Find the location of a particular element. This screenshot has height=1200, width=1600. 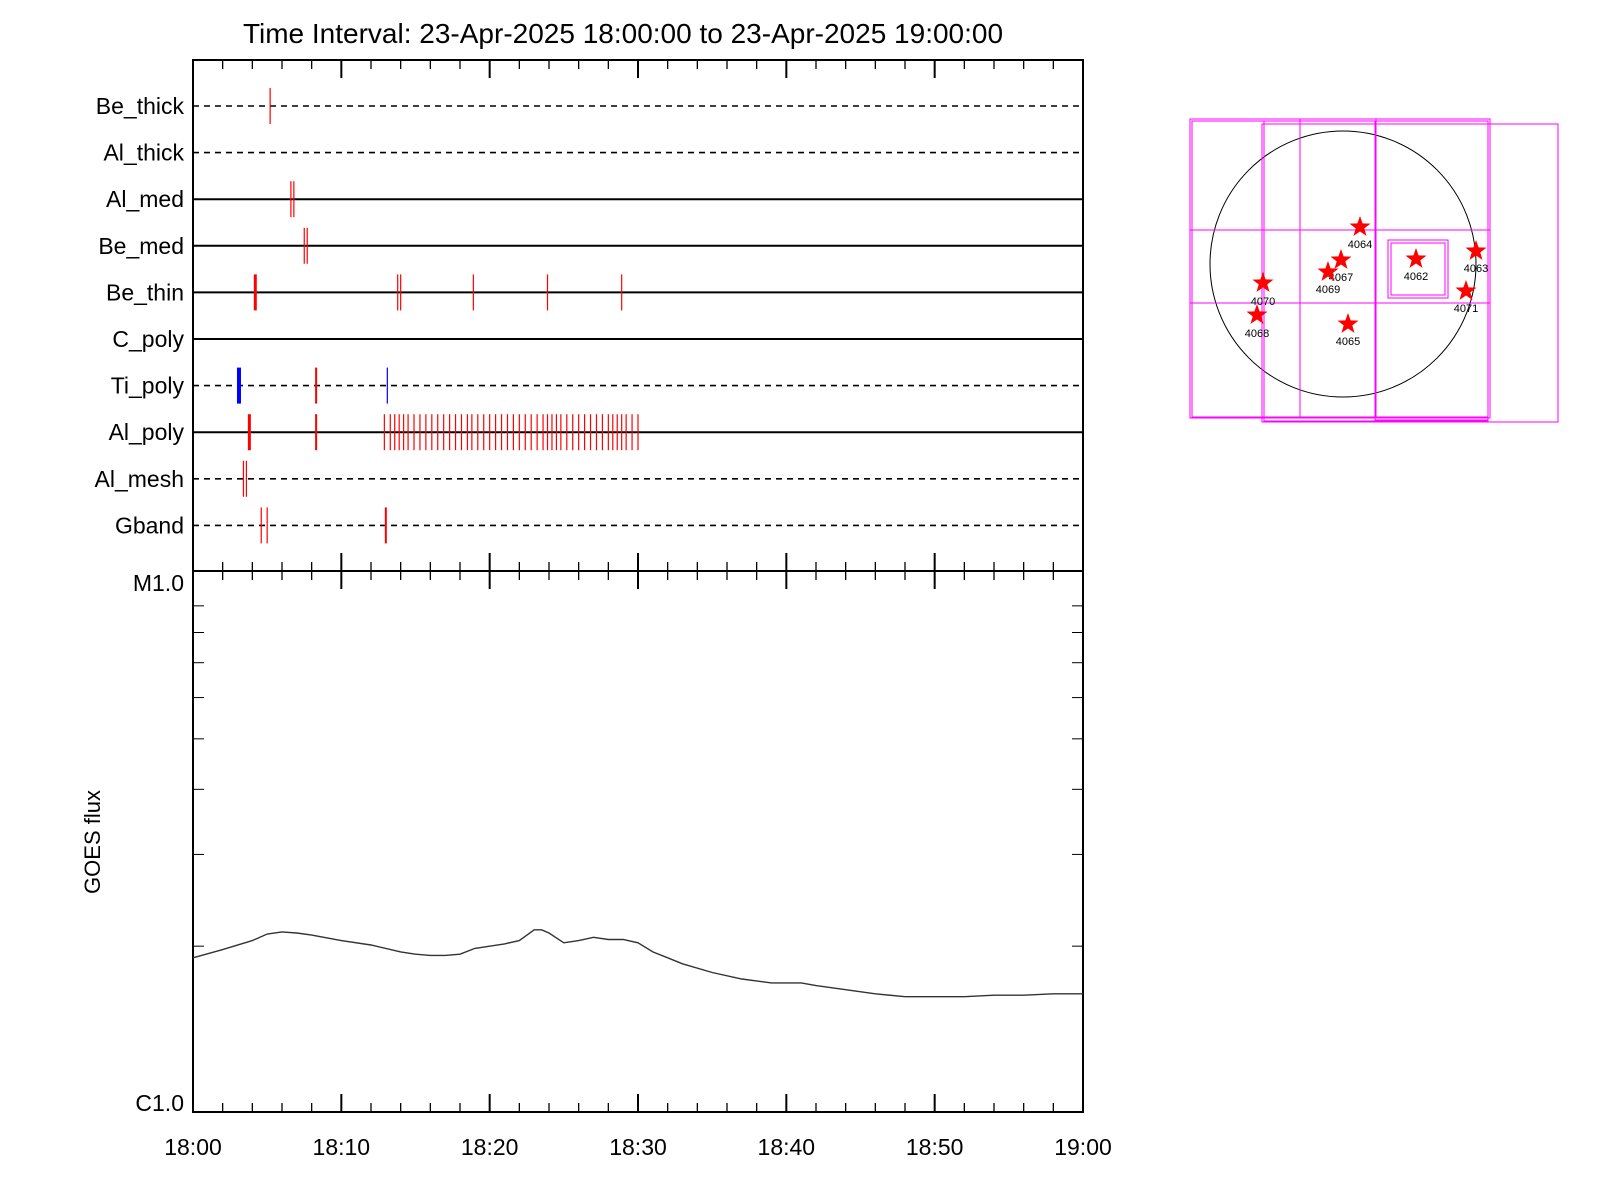

region-label: 4071 is located at coordinates (1466, 309).